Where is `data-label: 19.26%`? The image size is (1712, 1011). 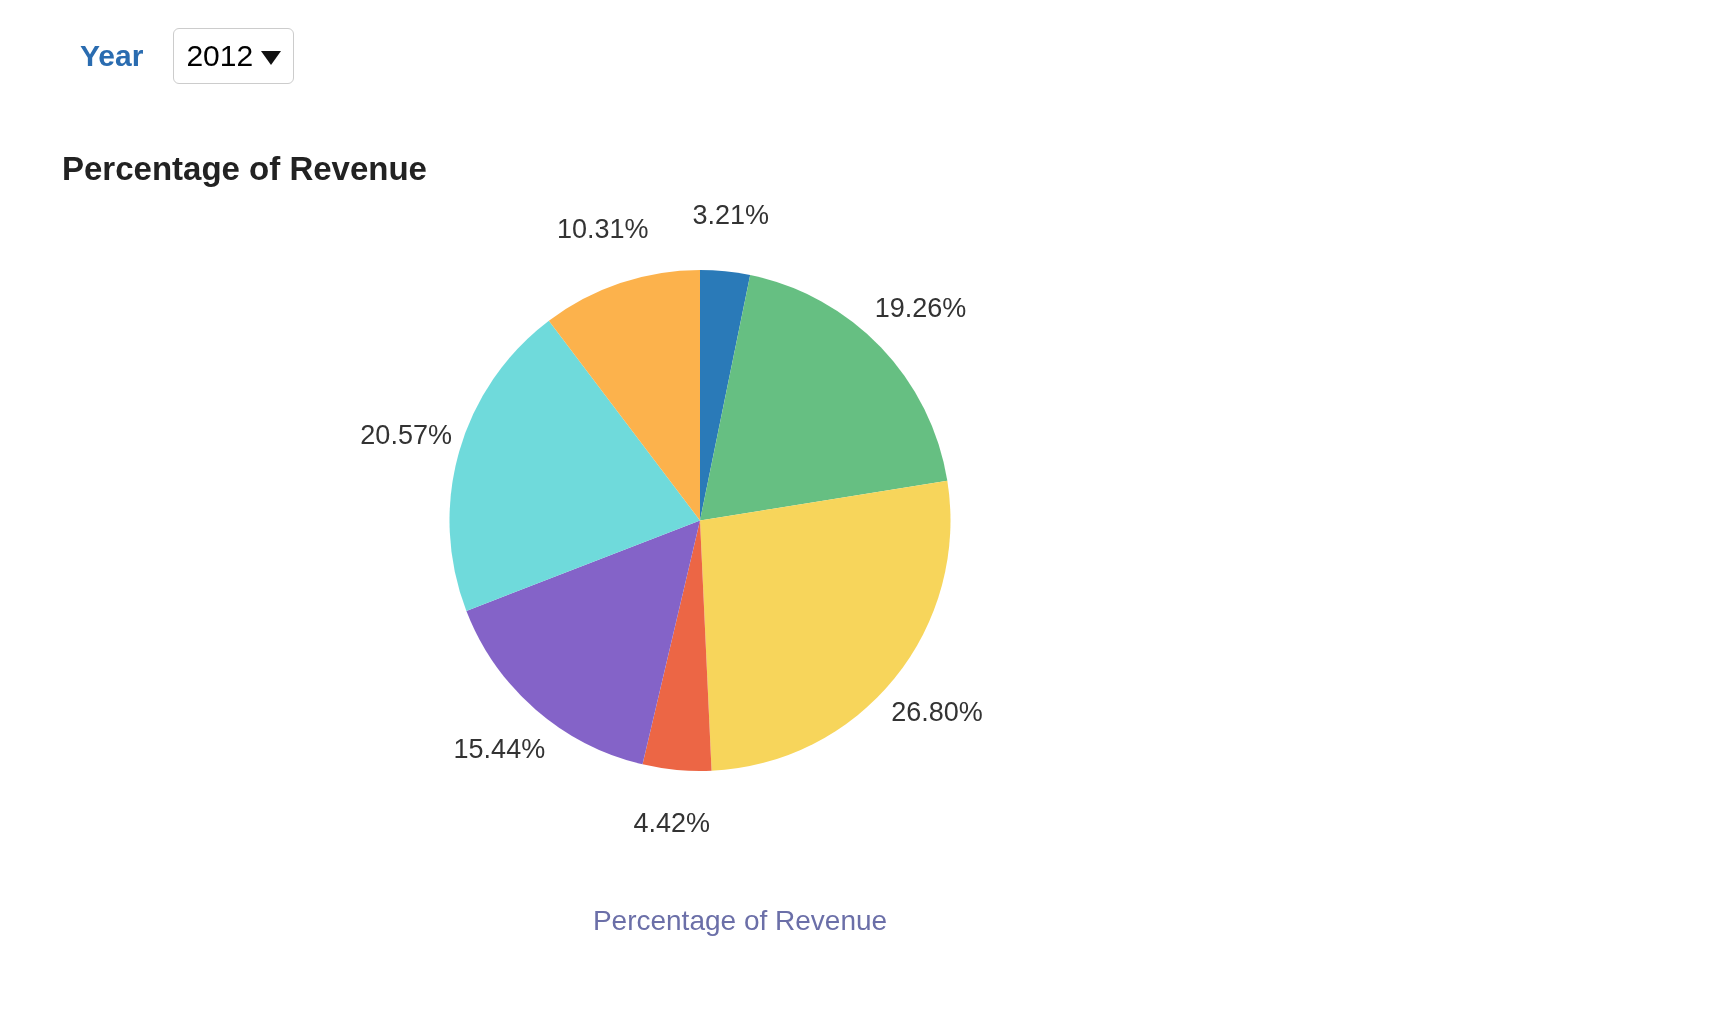 data-label: 19.26% is located at coordinates (920, 307).